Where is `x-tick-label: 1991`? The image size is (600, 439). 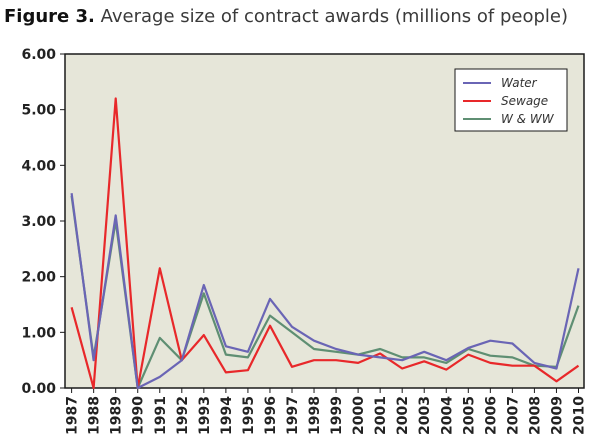
x-tick-label: 1991 is located at coordinates (161, 415).